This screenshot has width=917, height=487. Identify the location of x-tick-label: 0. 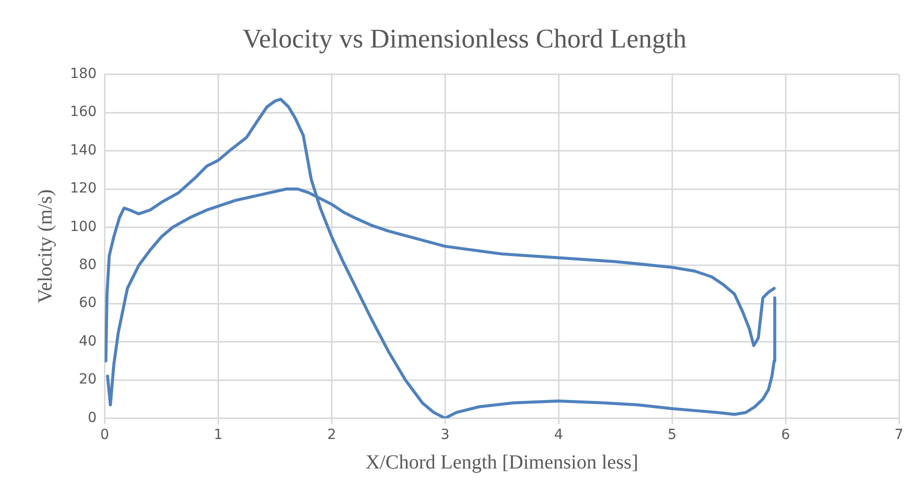
(105, 435).